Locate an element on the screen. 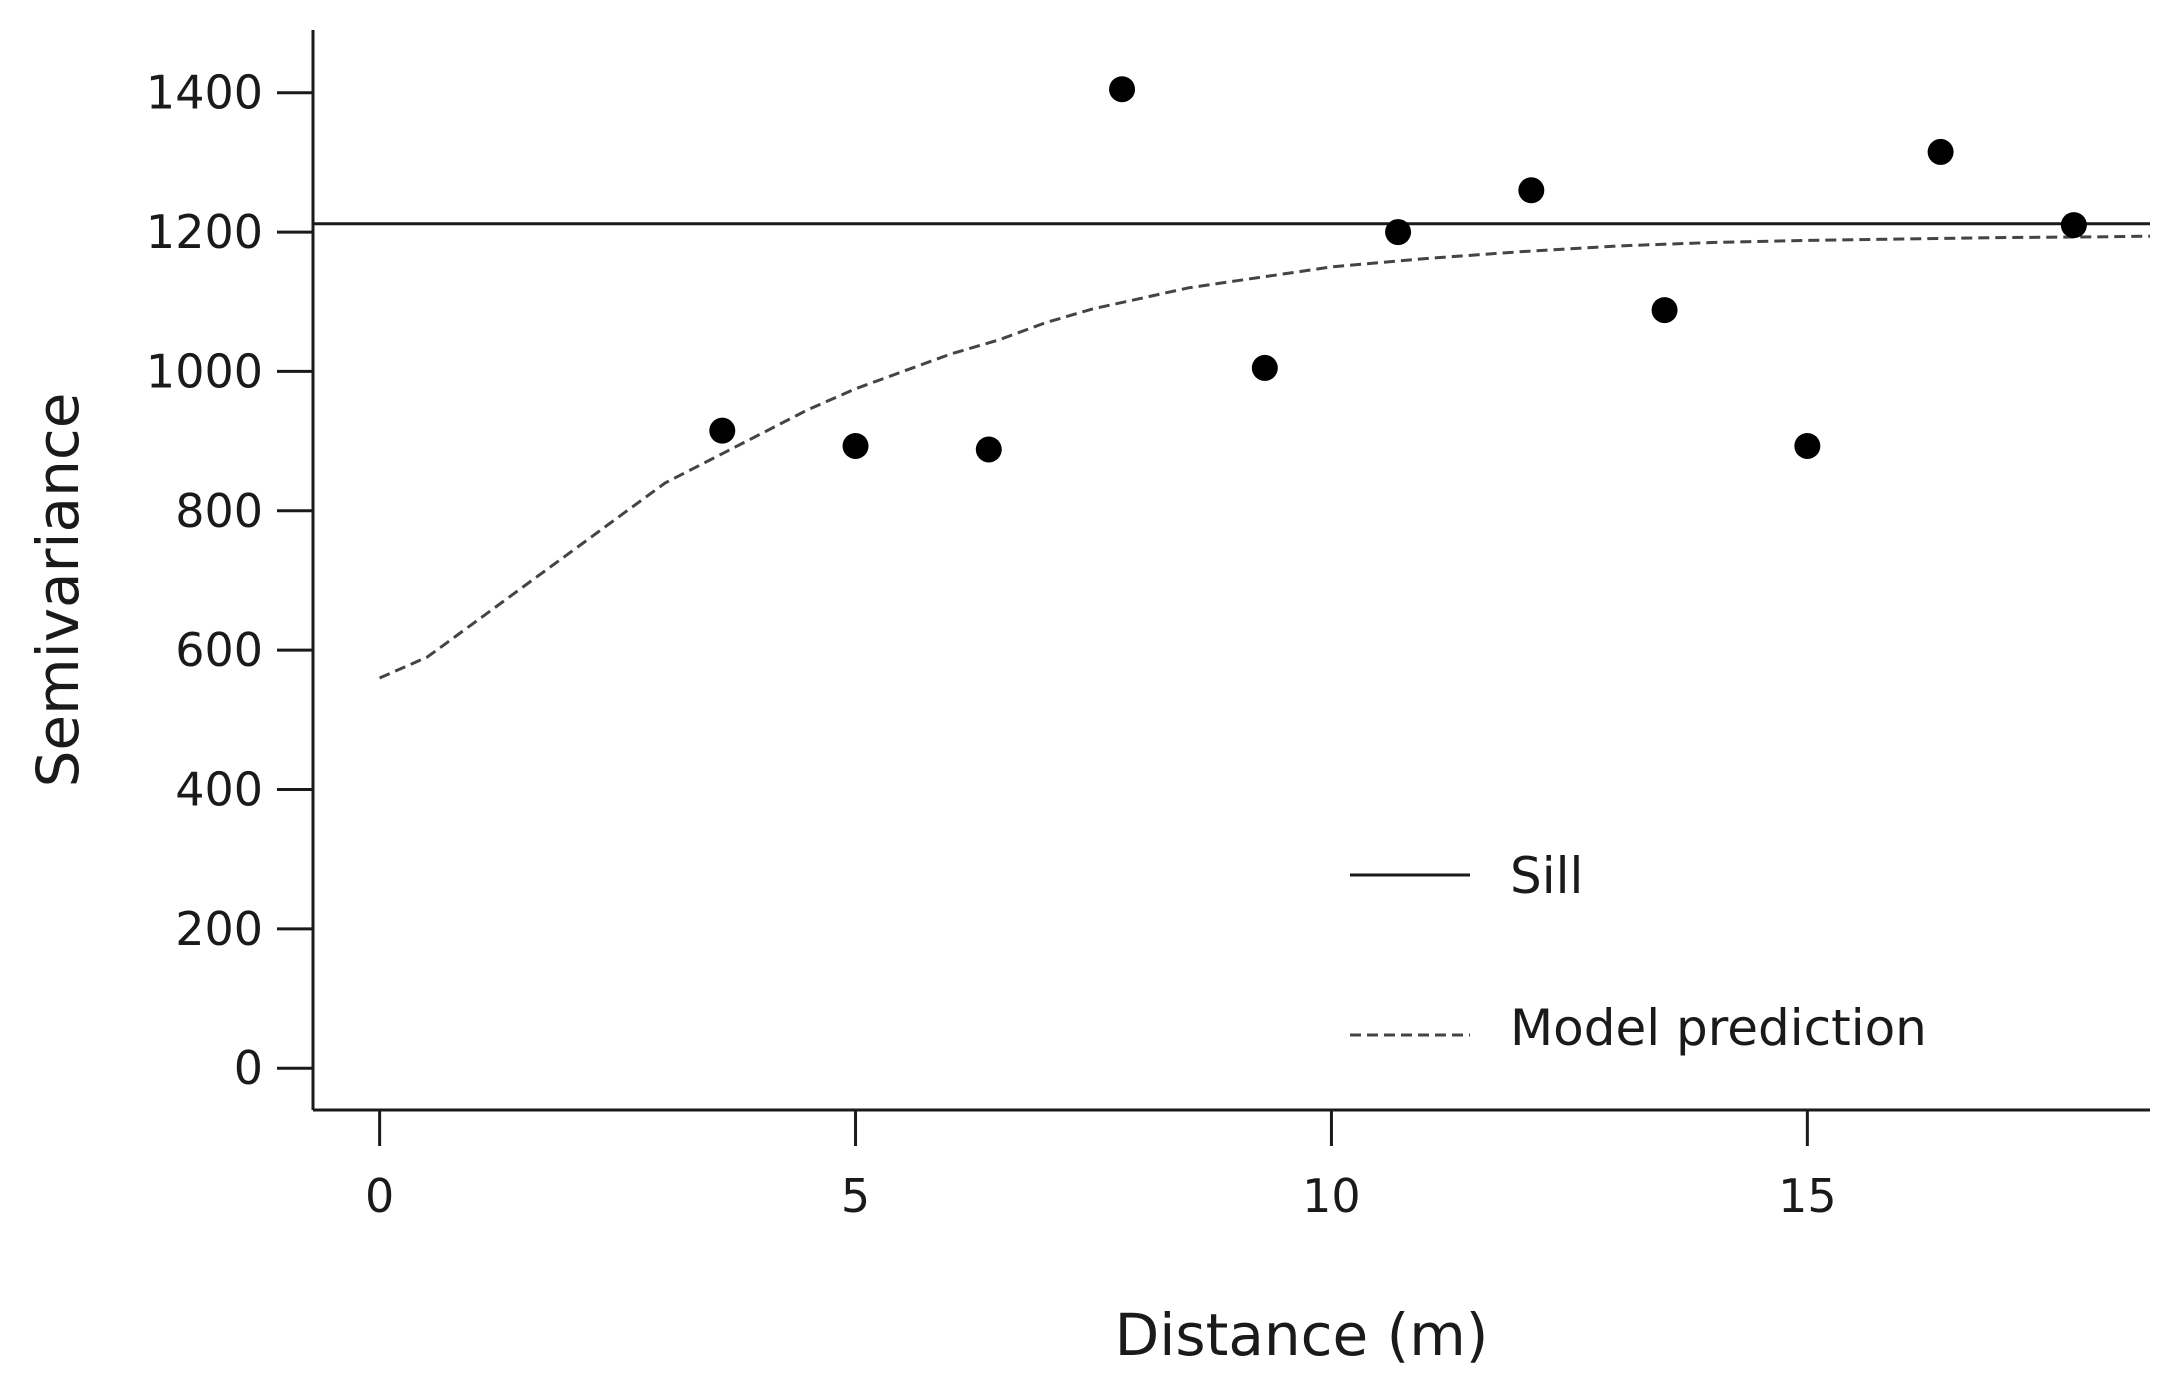 The width and height of the screenshot is (2173, 1398). y-ticks: 0 200 400 600 800 1000 1200 1400 is located at coordinates (229, 580).